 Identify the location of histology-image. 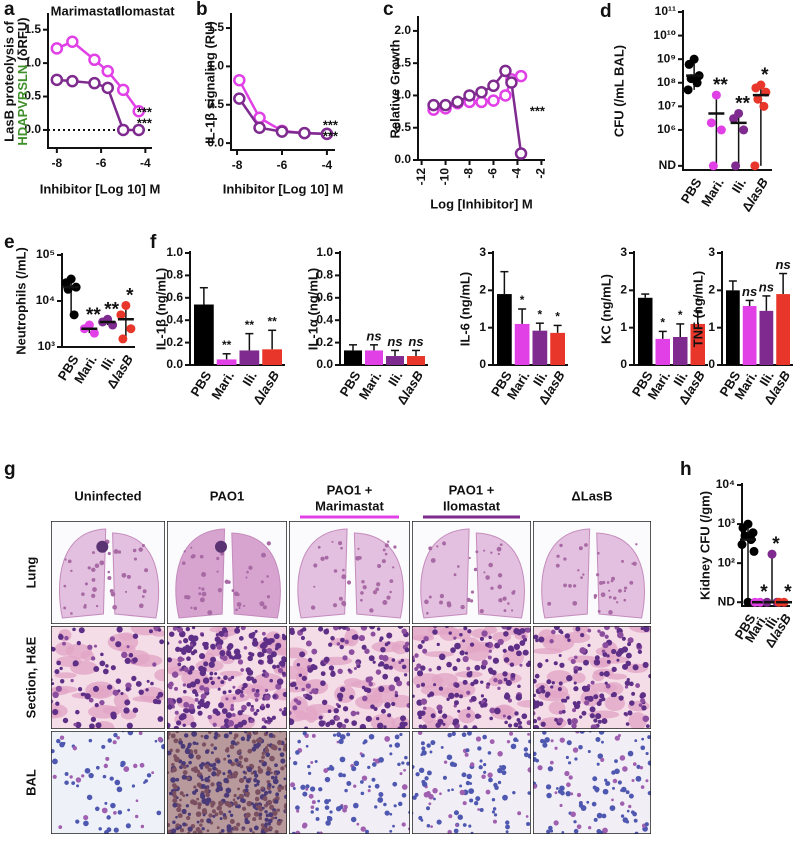
(108, 572).